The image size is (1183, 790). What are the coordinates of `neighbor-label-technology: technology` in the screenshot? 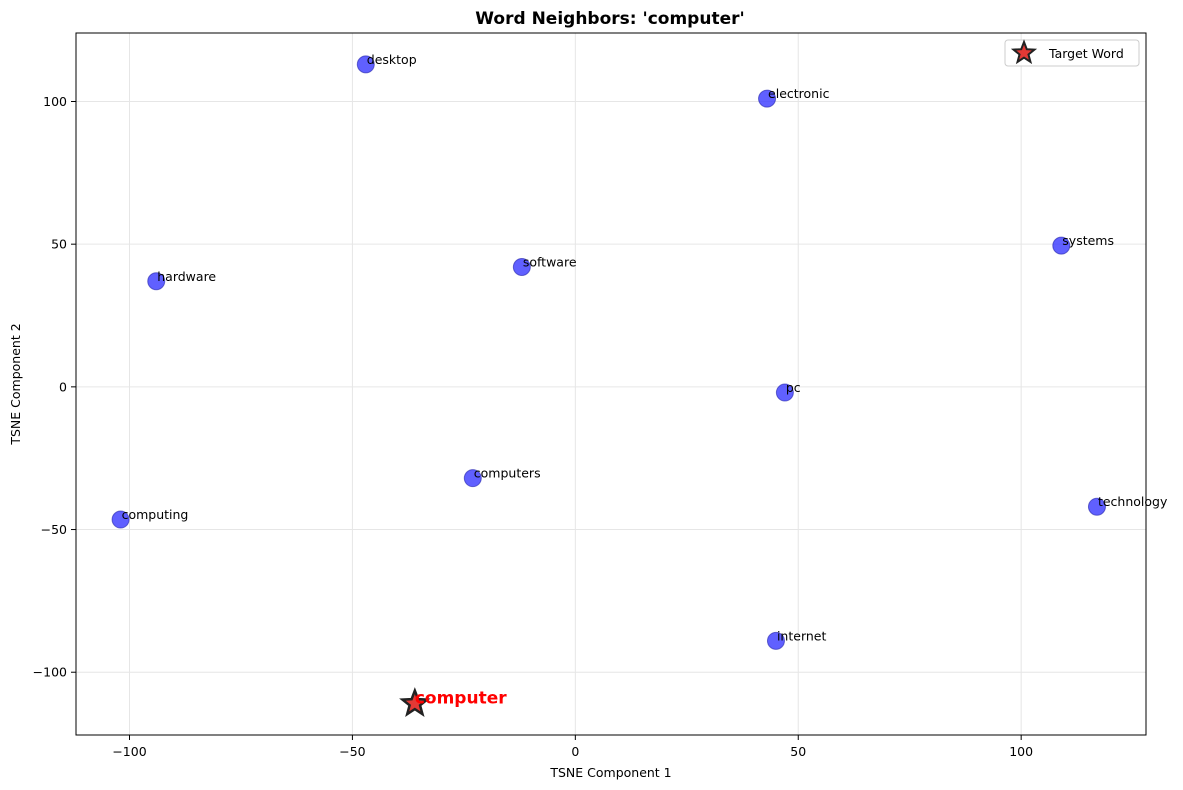 It's located at (1133, 501).